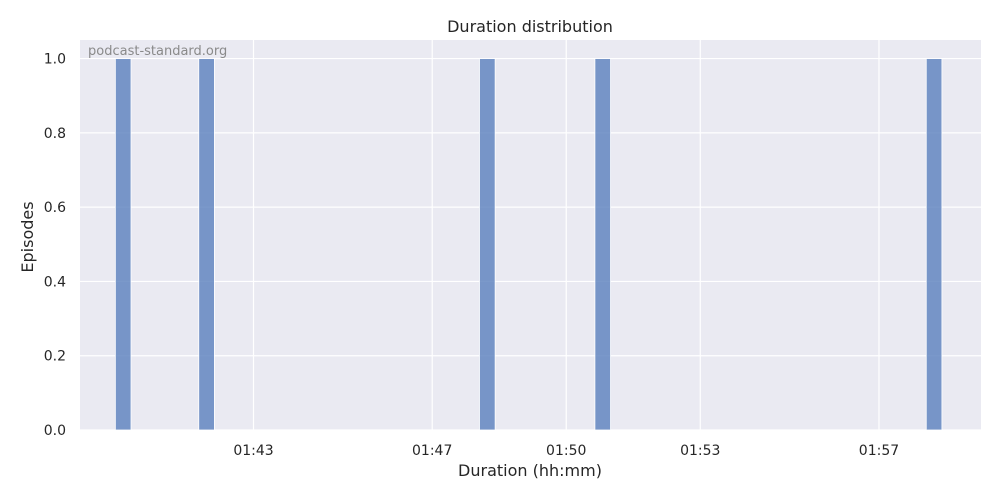  I want to click on x-tick-label: 01:47, so click(432, 451).